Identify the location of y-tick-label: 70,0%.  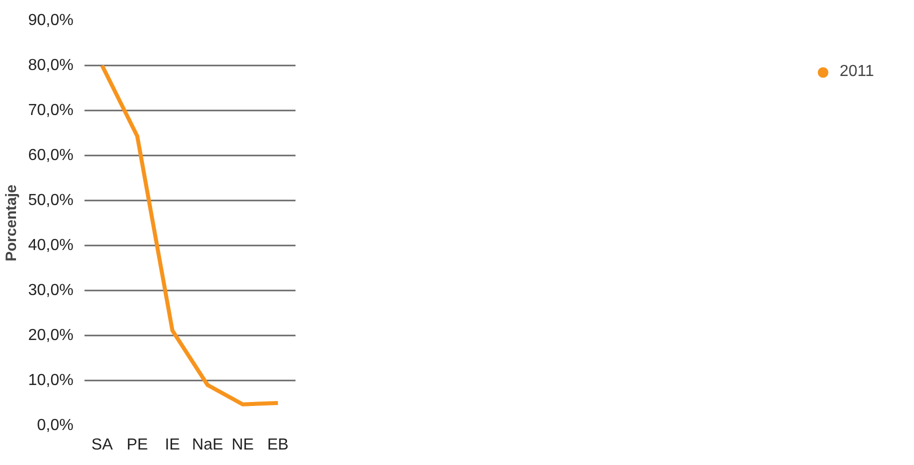
(51, 110).